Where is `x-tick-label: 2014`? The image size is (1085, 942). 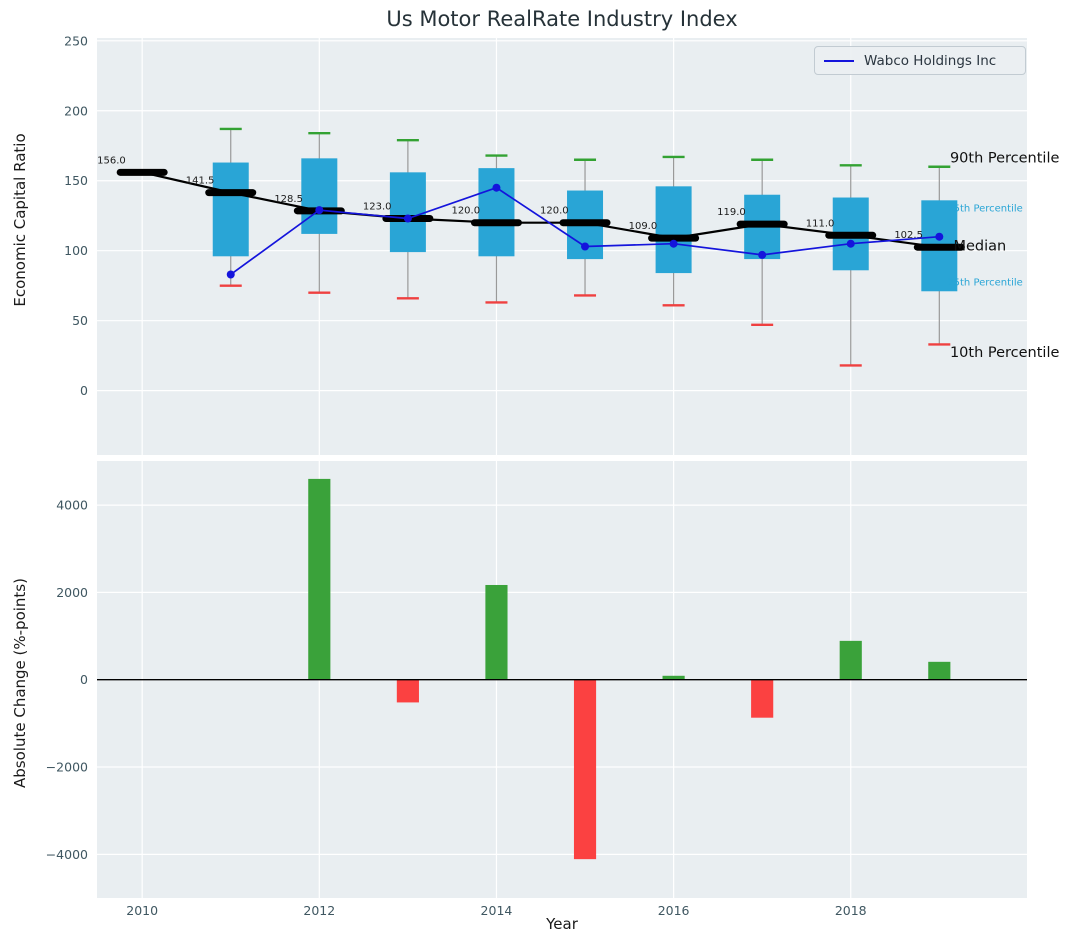 x-tick-label: 2014 is located at coordinates (497, 910).